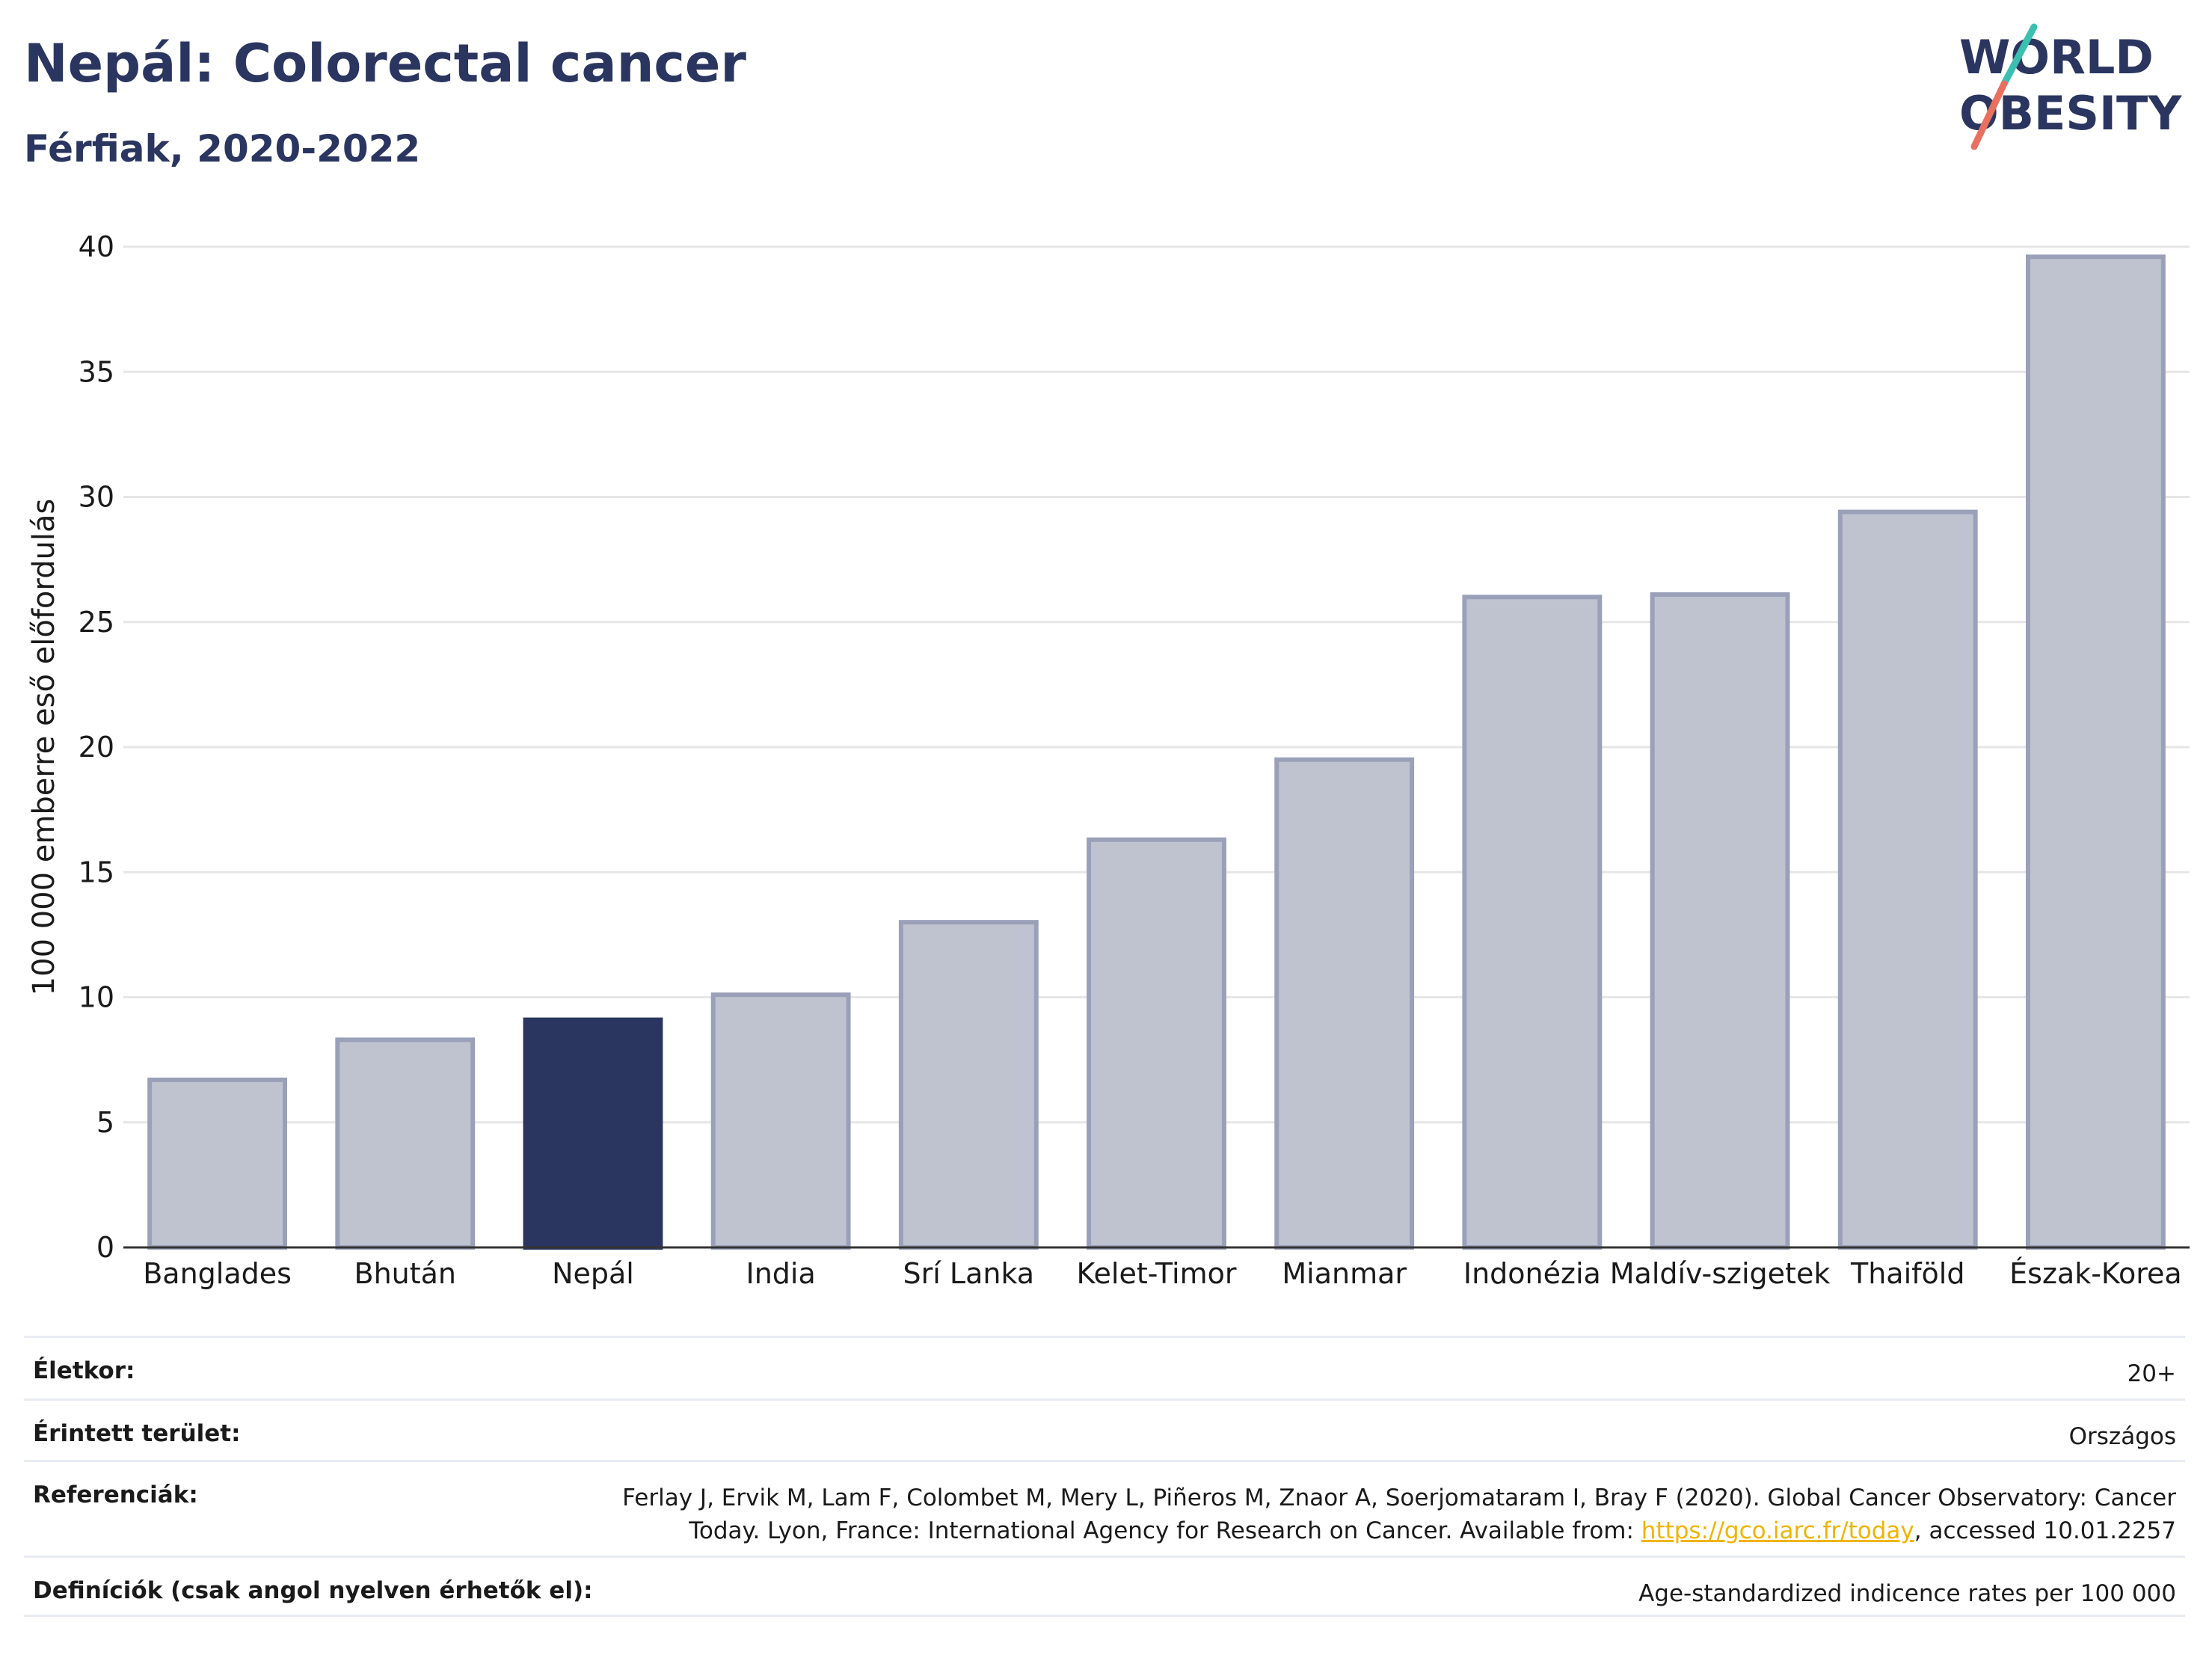  Describe the element at coordinates (1344, 1003) in the screenshot. I see `bar-mianmar` at that location.